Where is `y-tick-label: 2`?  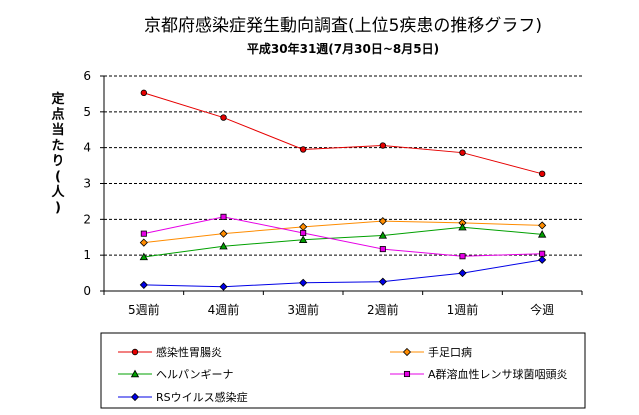
y-tick-label: 2 is located at coordinates (87, 219).